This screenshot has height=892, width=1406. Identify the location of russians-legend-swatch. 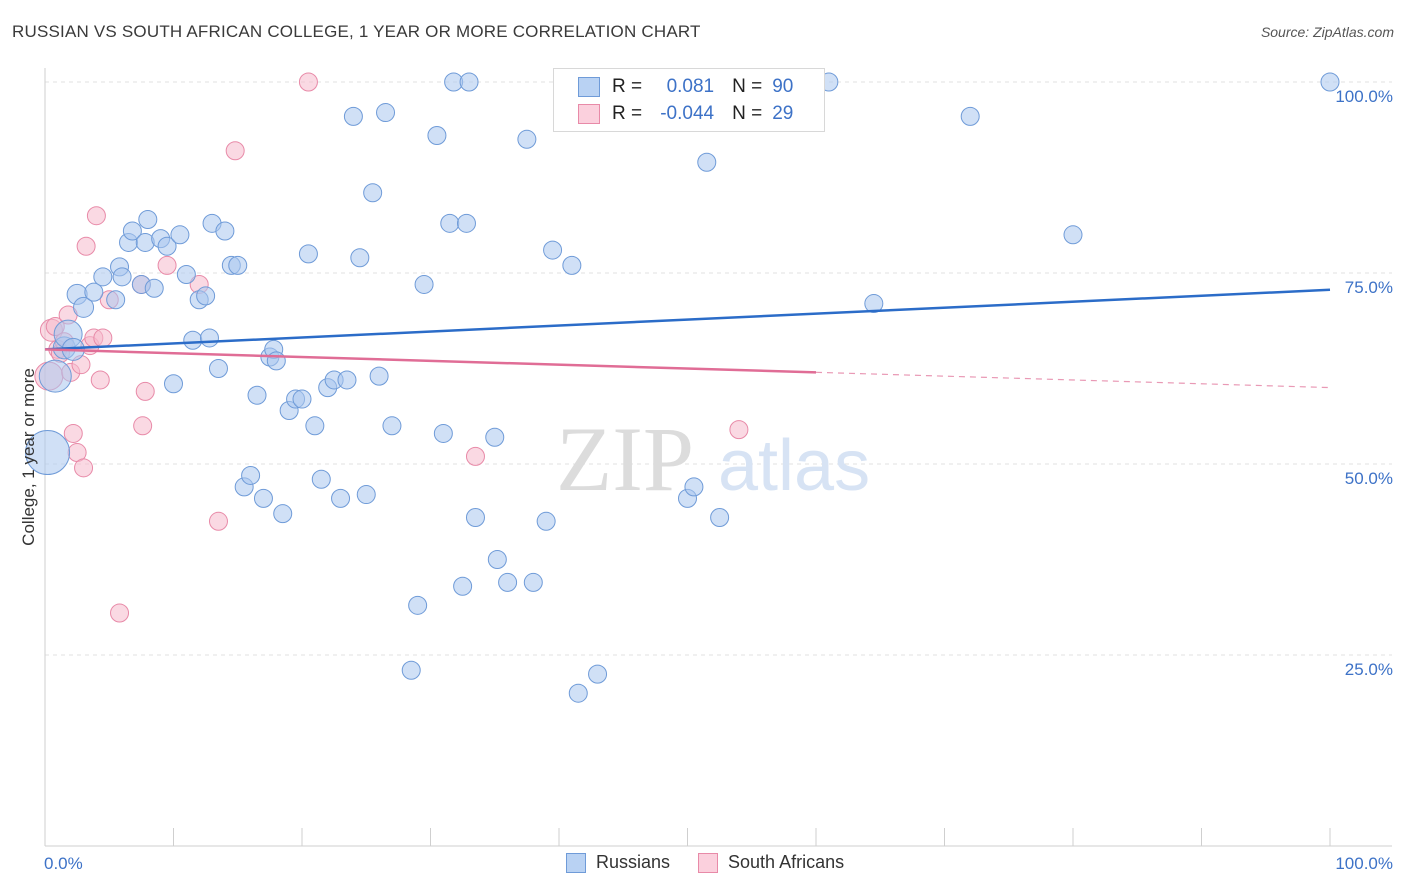
(576, 862).